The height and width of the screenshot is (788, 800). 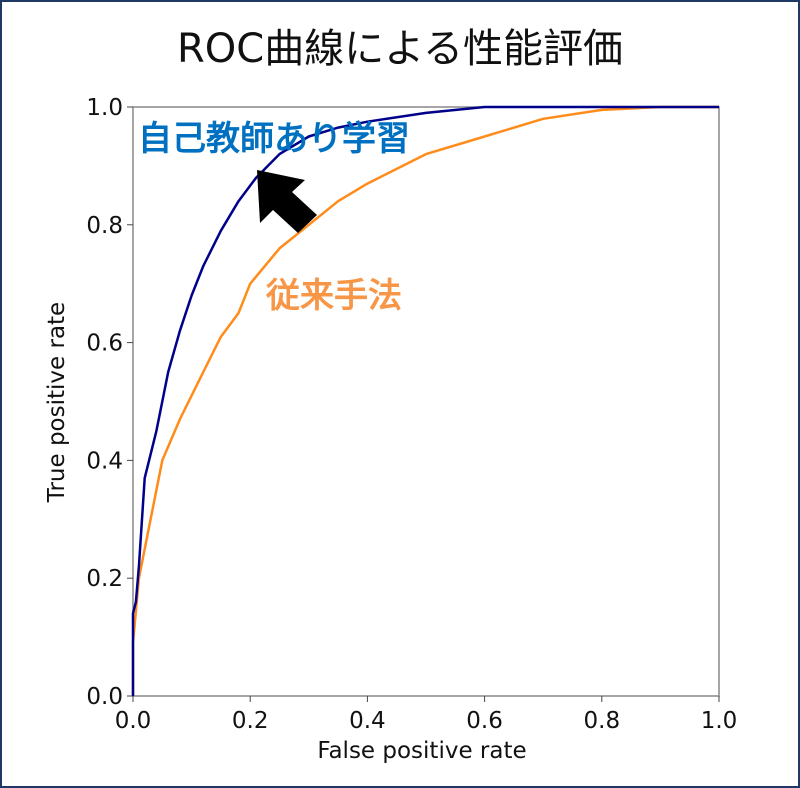 I want to click on x-tick-label: 0.6, so click(x=484, y=721).